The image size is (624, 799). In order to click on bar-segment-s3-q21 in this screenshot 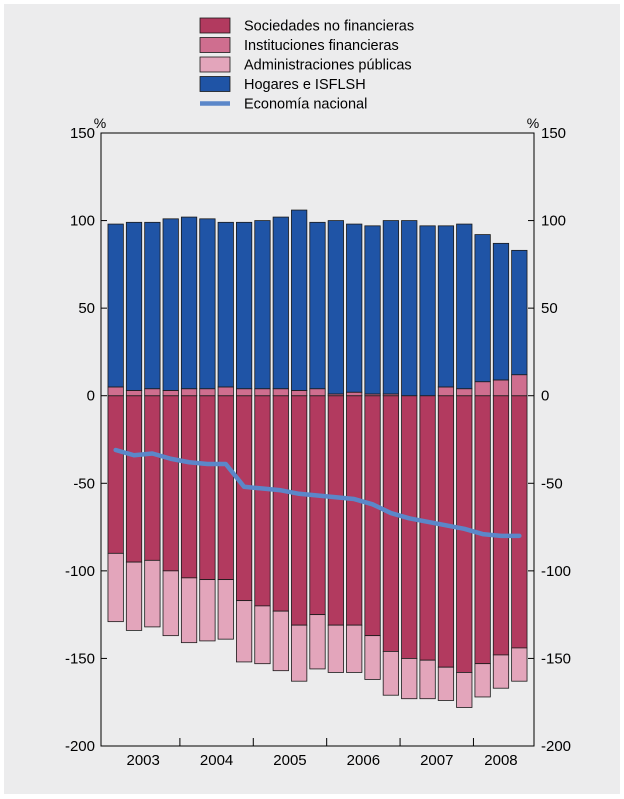, I will do `click(501, 311)`.